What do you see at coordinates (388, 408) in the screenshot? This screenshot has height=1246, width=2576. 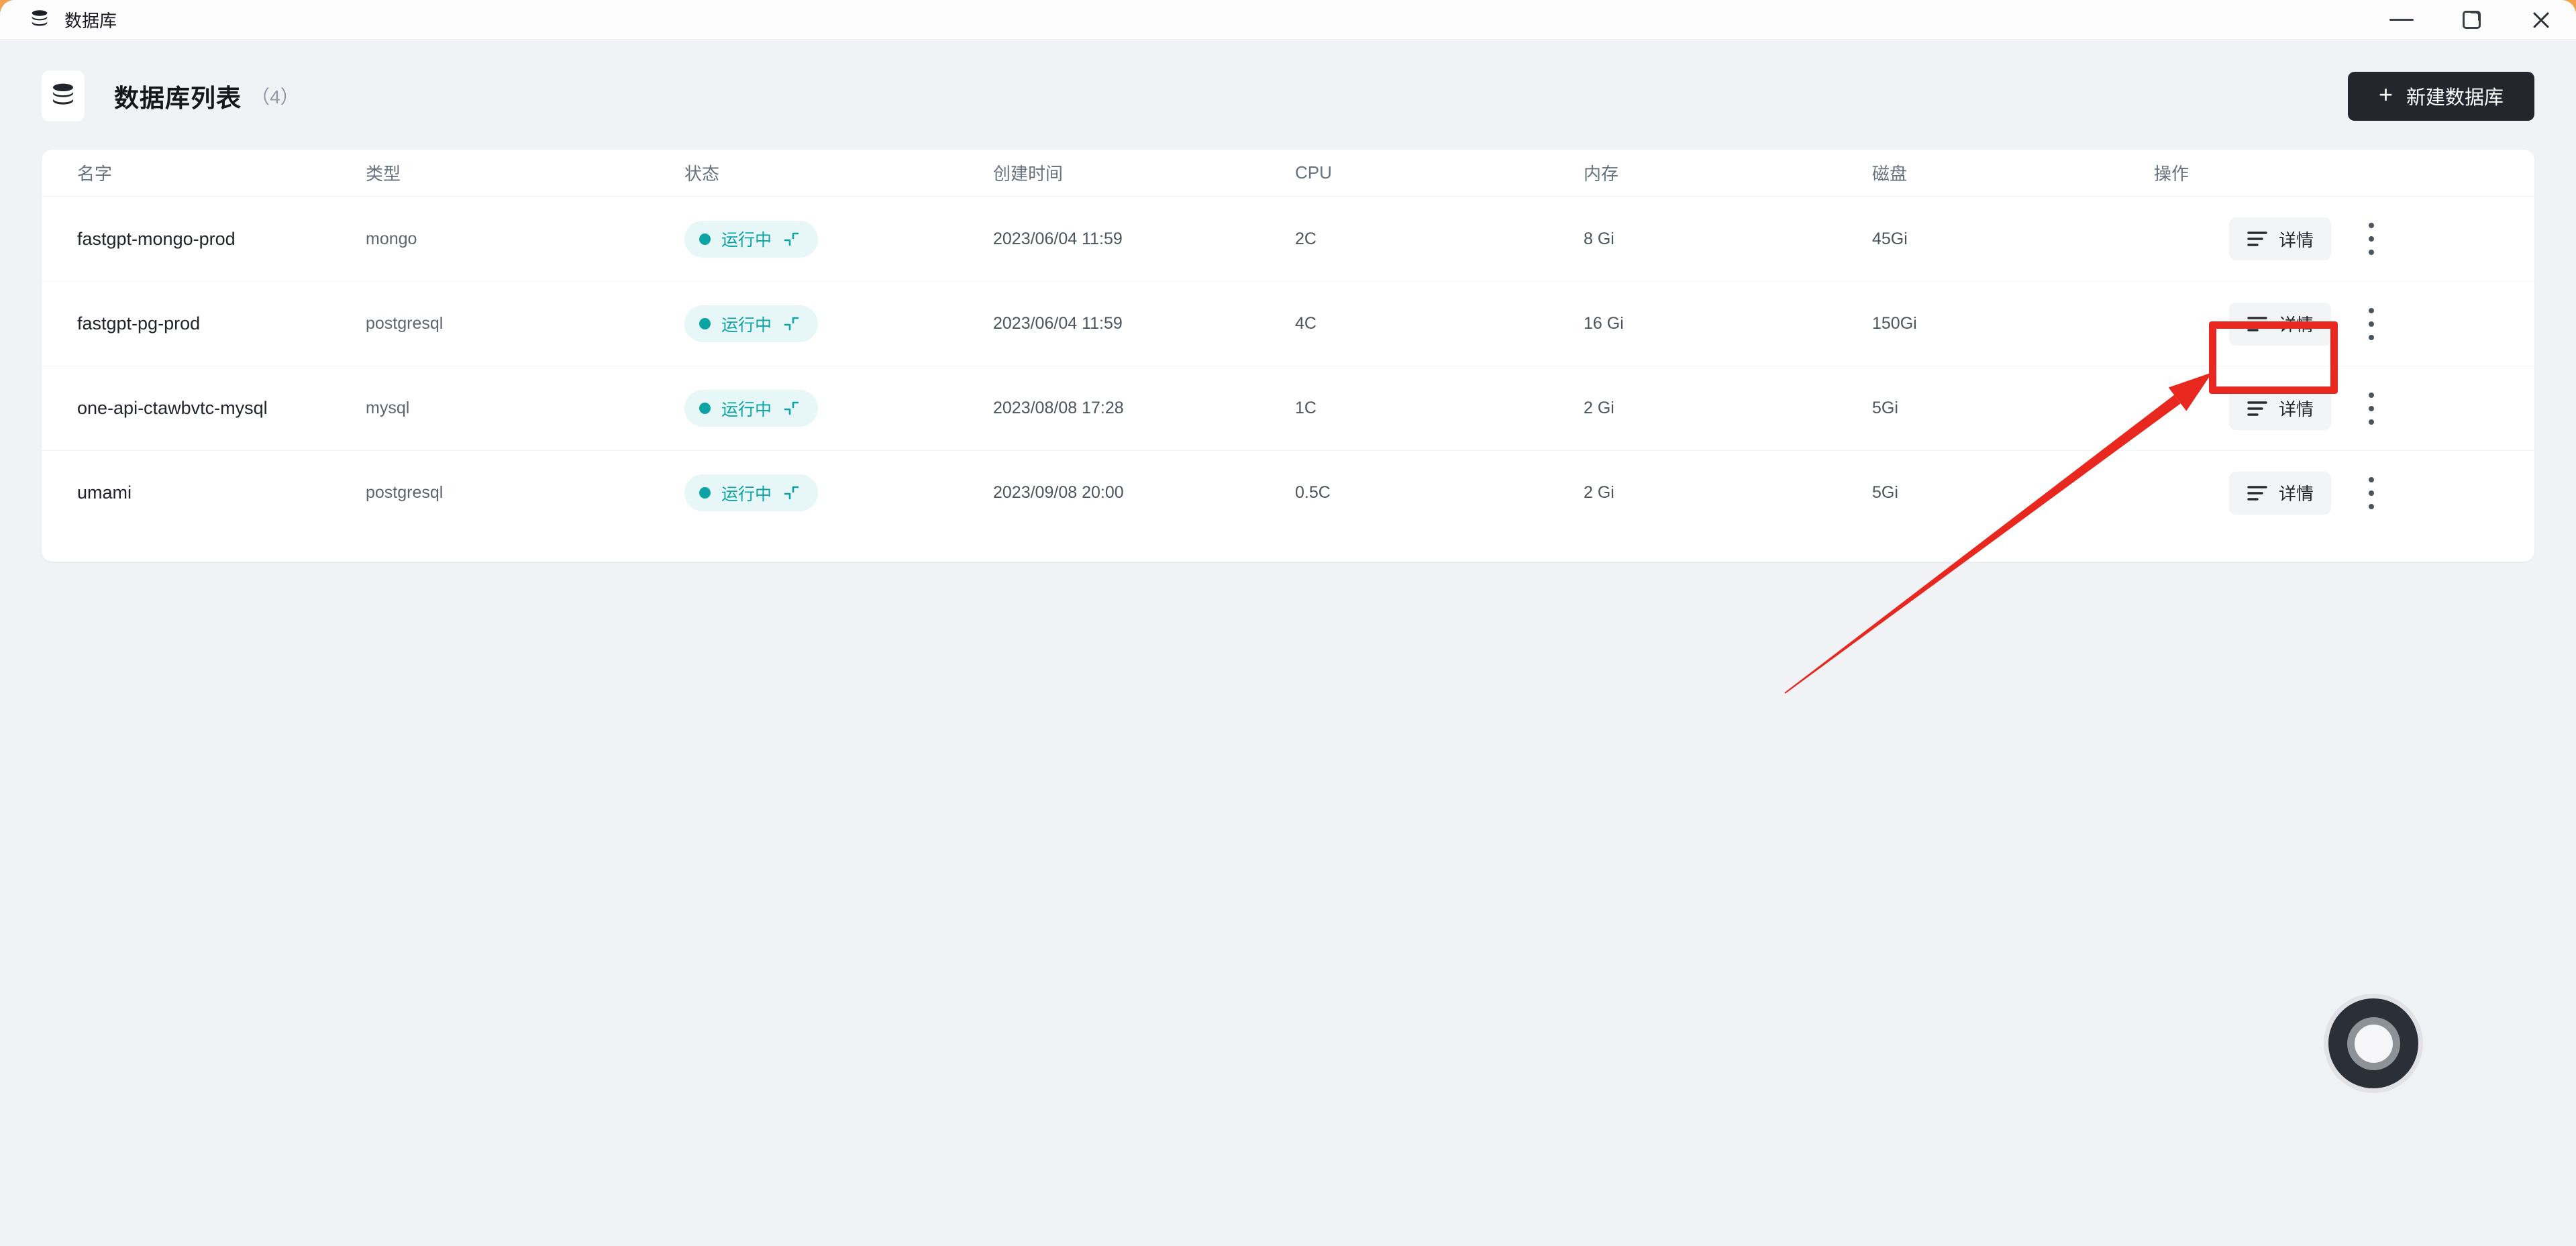 I see `db-type: mysql` at bounding box center [388, 408].